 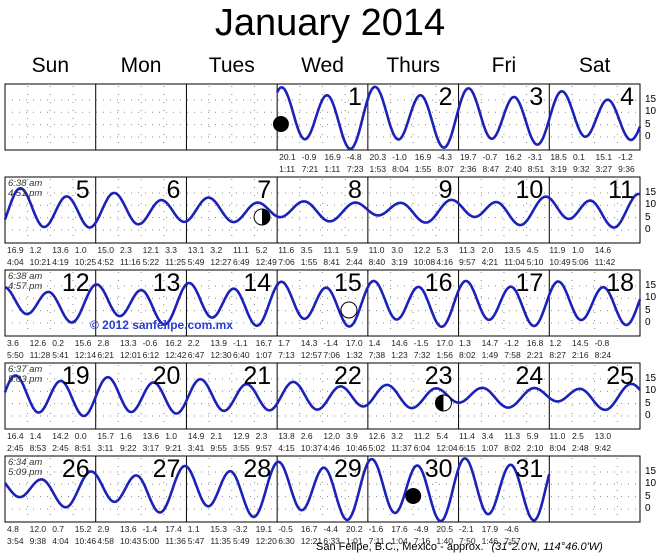 I want to click on day-number: 2, so click(x=445, y=97).